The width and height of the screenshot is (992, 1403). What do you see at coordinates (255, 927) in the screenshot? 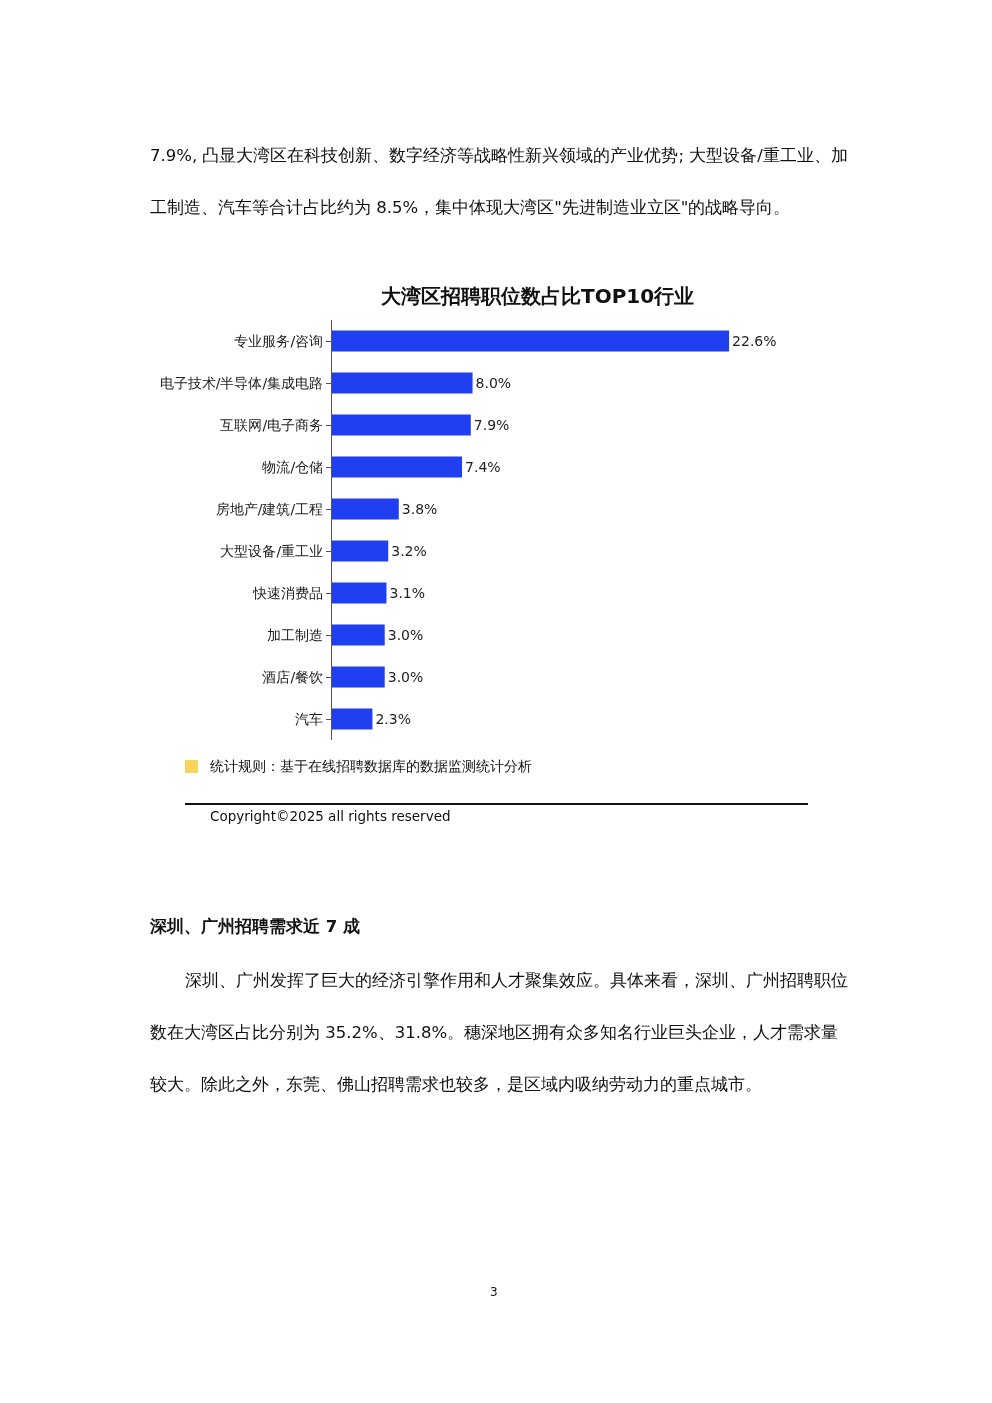
I see `text: 深圳、广州招聘需求近 7 成` at bounding box center [255, 927].